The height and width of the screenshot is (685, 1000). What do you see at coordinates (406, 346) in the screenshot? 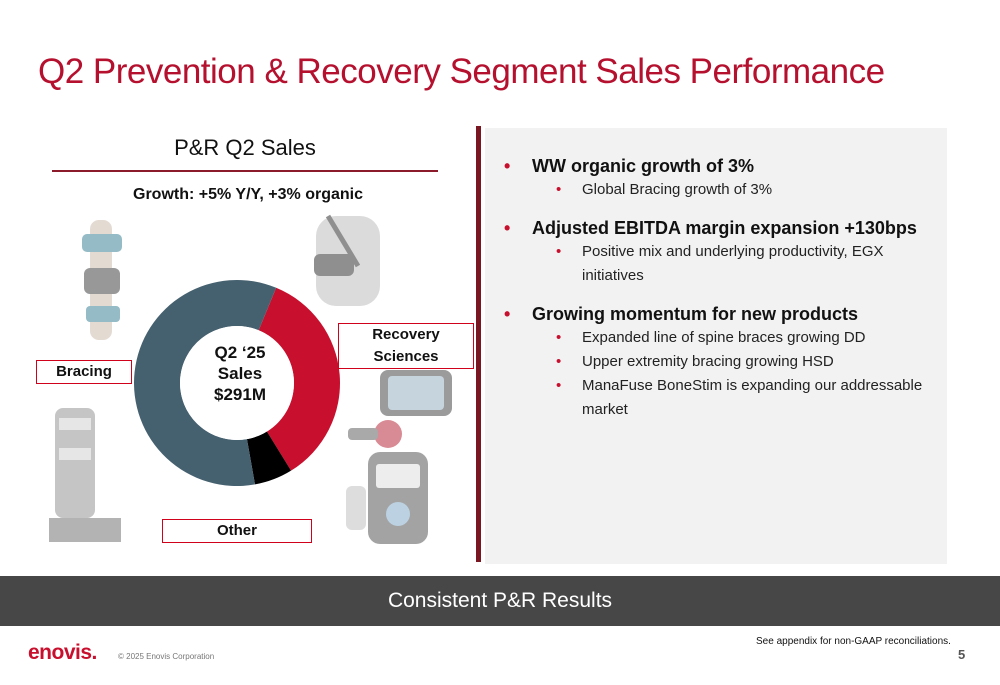
I see `slice-label-recovery-sciences: Recovery Sciences` at bounding box center [406, 346].